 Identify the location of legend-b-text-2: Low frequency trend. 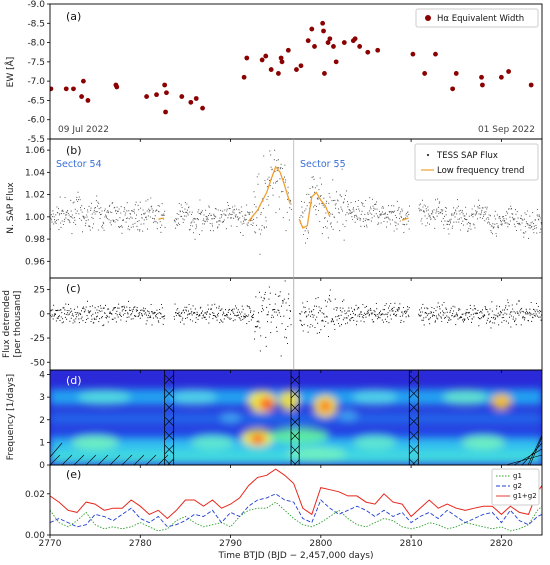
(480, 171).